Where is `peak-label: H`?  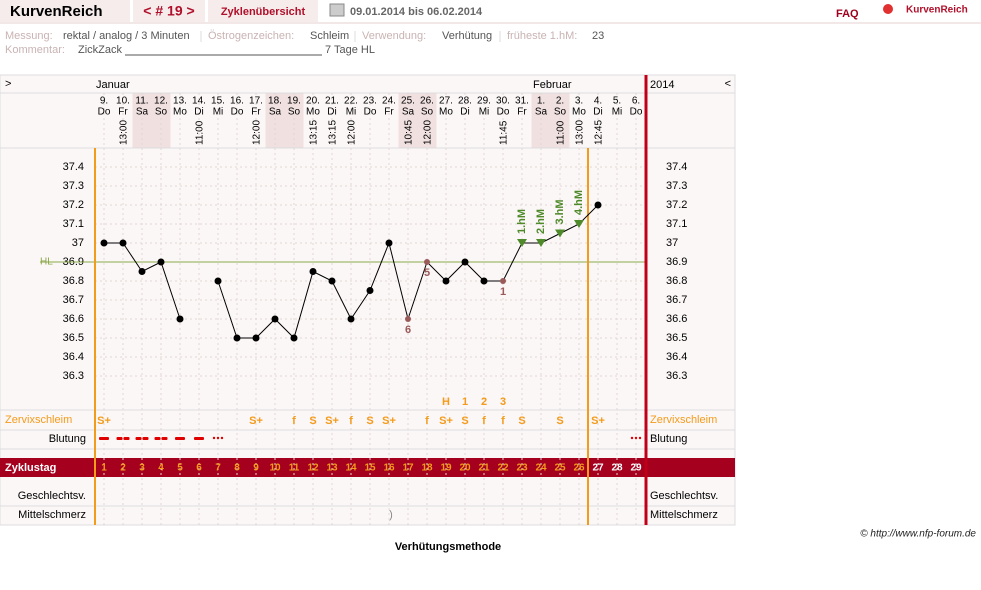 peak-label: H is located at coordinates (446, 402).